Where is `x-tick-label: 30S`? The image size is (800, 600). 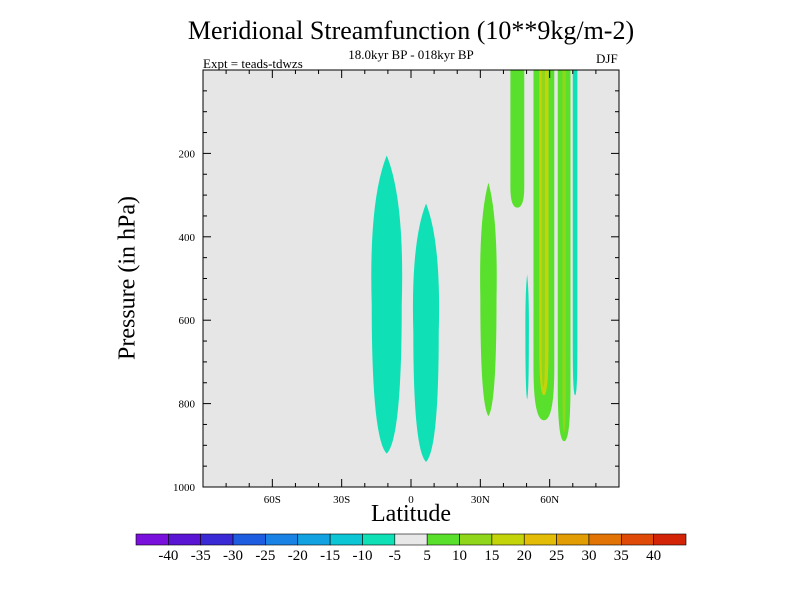 x-tick-label: 30S is located at coordinates (341, 500).